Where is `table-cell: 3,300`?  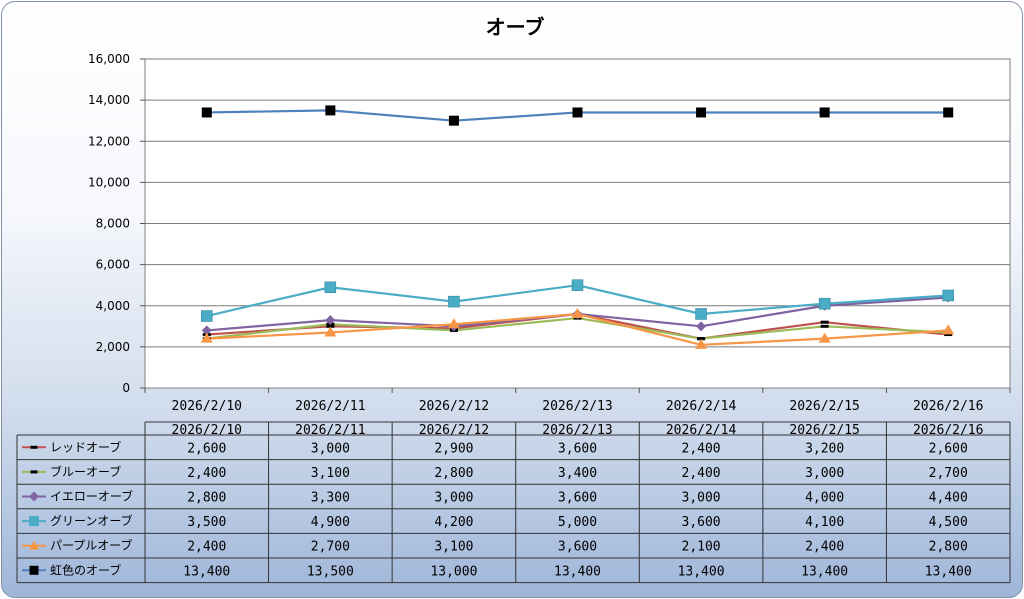
table-cell: 3,300 is located at coordinates (330, 498).